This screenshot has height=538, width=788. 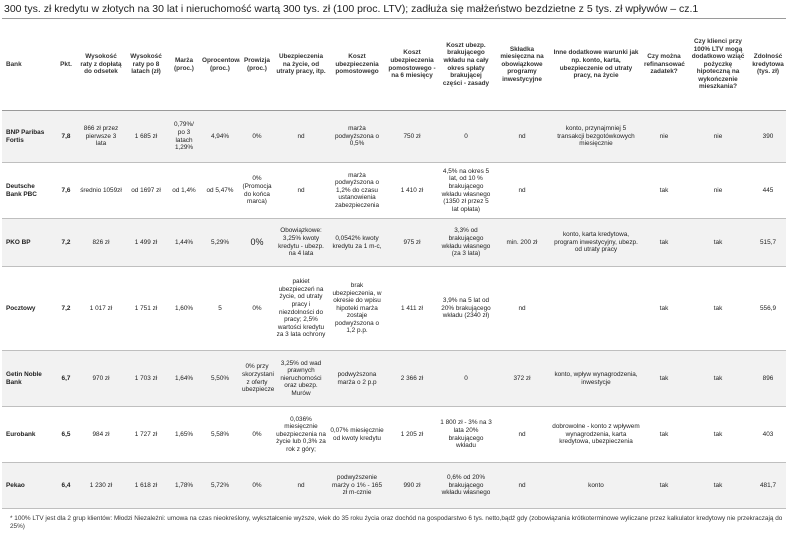 What do you see at coordinates (146, 434) in the screenshot?
I see `cell-rata-8: 1 727 zł` at bounding box center [146, 434].